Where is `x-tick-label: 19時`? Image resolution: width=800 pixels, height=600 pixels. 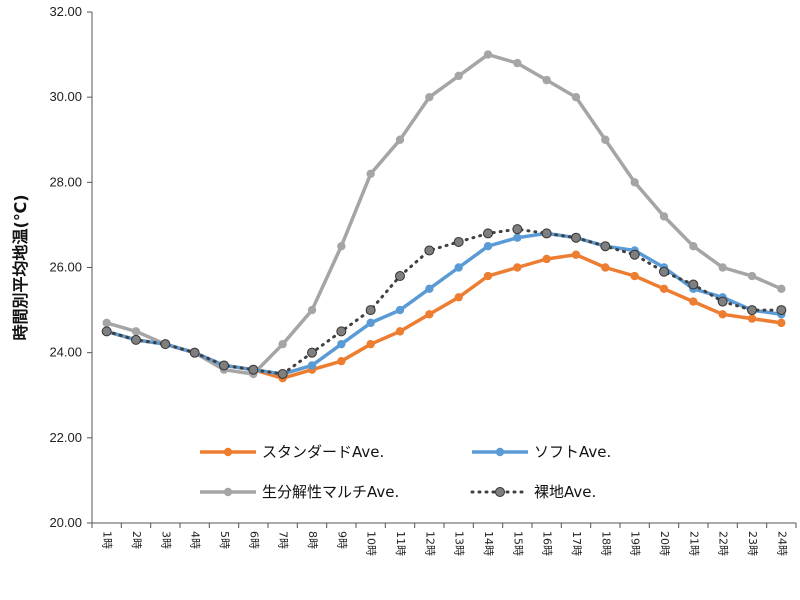 x-tick-label: 19時 is located at coordinates (635, 543).